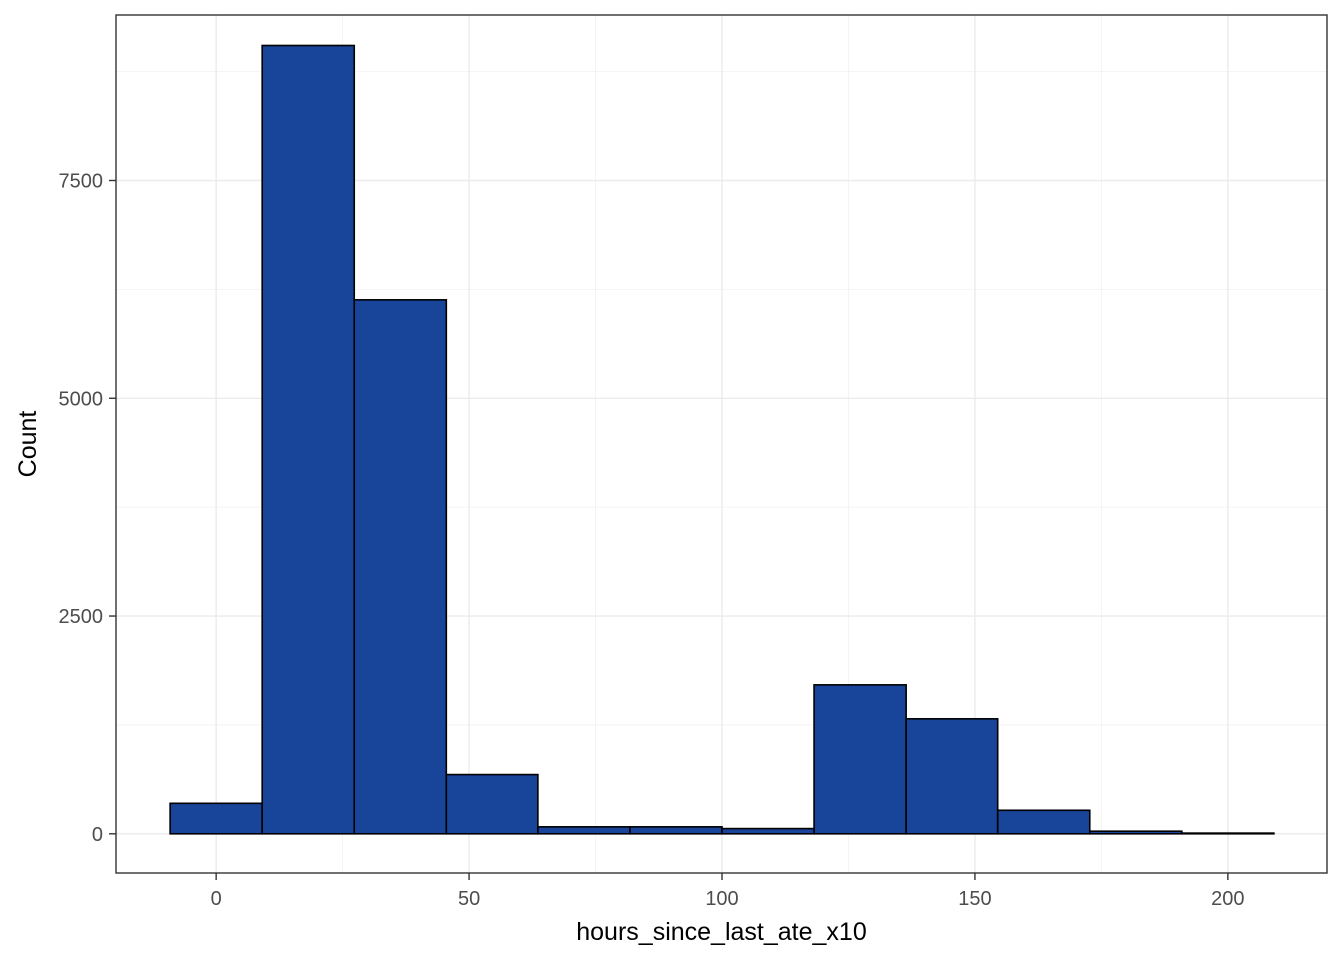  What do you see at coordinates (721, 899) in the screenshot?
I see `x-tick-label: 100` at bounding box center [721, 899].